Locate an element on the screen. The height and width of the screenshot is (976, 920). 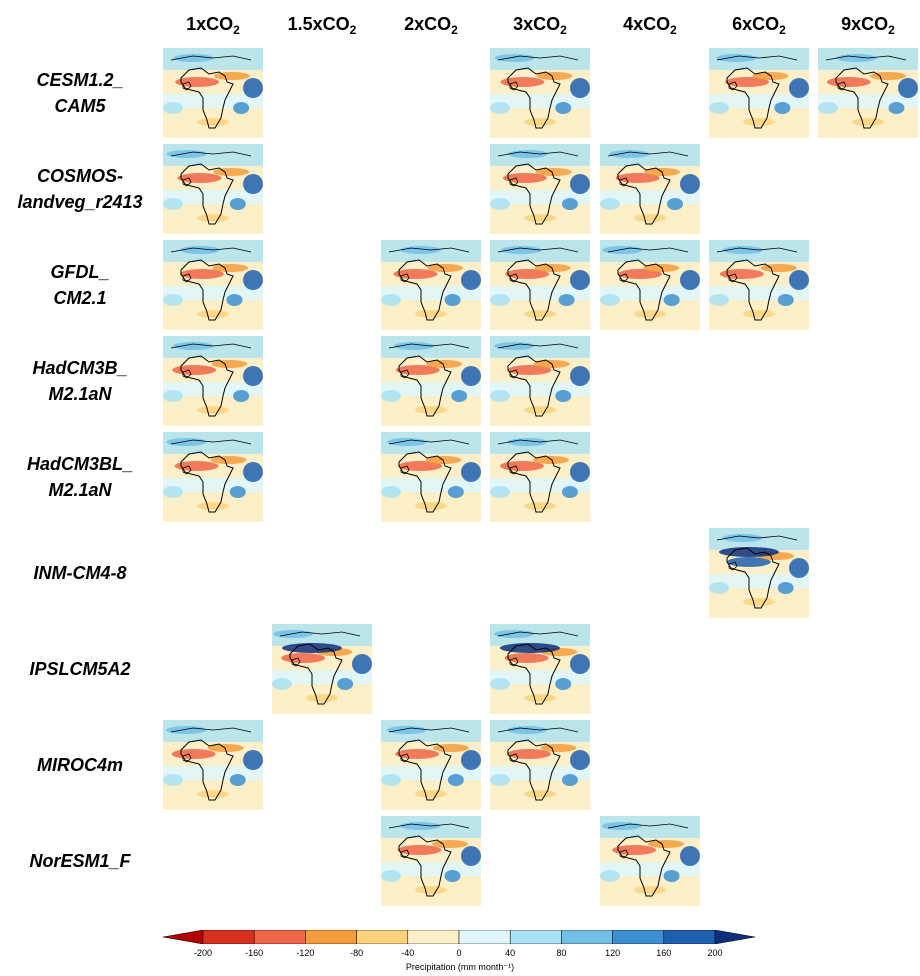
colorbar-tick-label: 200 is located at coordinates (715, 953).